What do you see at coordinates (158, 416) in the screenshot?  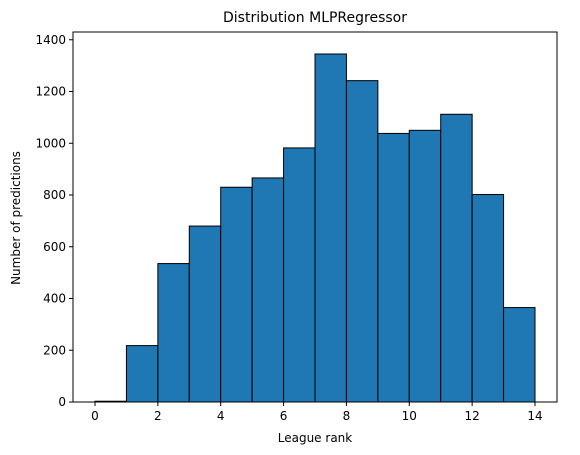 I see `x-tick-label: 2` at bounding box center [158, 416].